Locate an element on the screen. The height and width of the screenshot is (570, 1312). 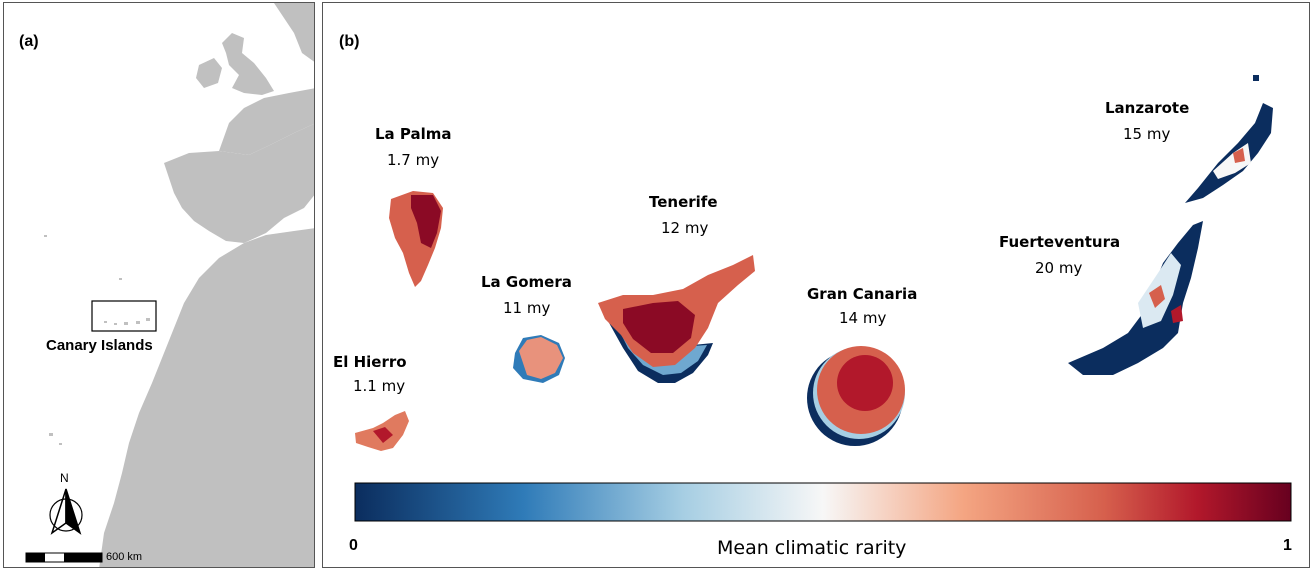
island-fuerteventura is located at coordinates (1135, 298).